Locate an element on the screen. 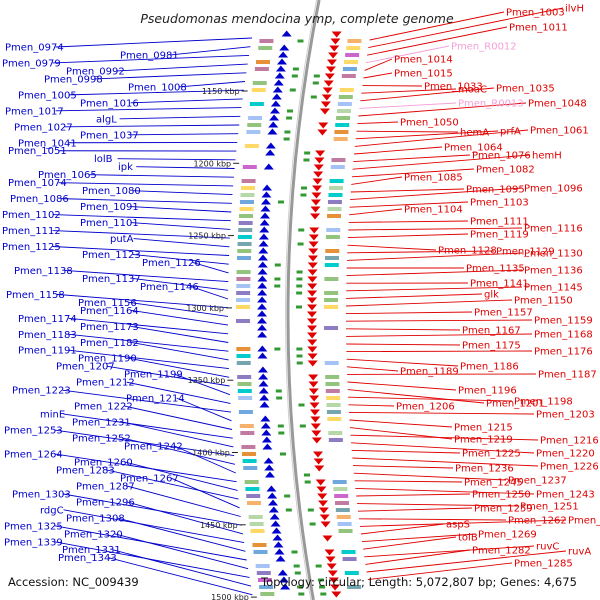 Image resolution: width=600 pixels, height=600 pixels. right-gene-label: Pmen_1285 is located at coordinates (543, 564).